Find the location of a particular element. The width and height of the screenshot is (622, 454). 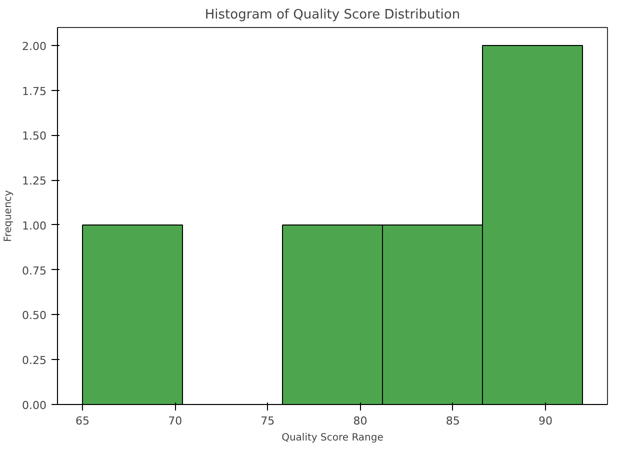

x-tick-label: 85 is located at coordinates (453, 421).